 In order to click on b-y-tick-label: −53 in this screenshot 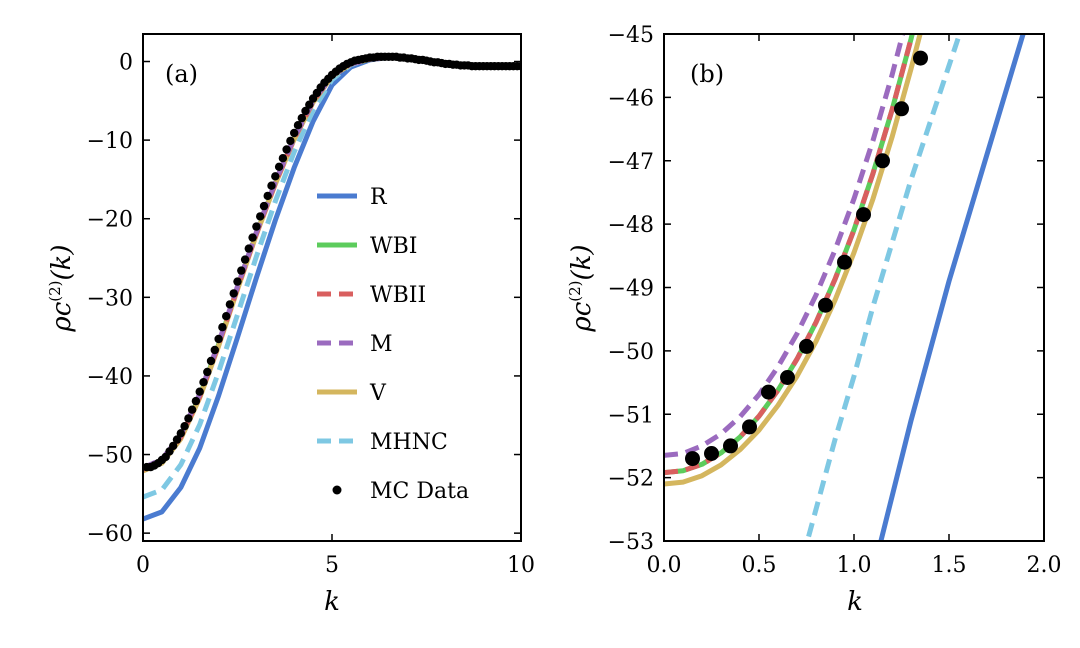, I will do `click(631, 542)`.